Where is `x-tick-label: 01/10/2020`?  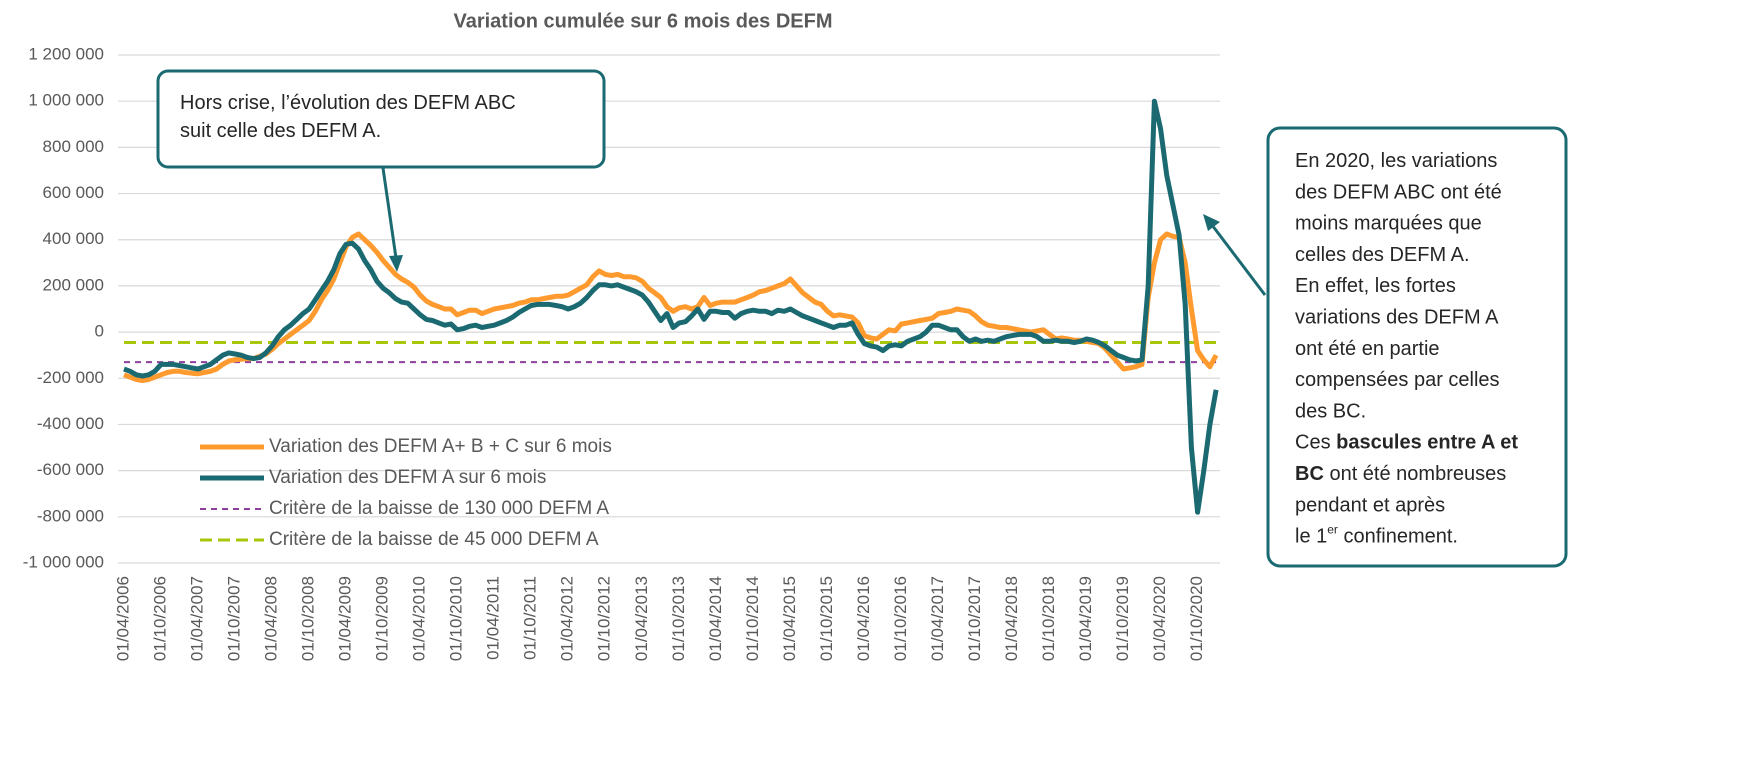
x-tick-label: 01/10/2020 is located at coordinates (1196, 618).